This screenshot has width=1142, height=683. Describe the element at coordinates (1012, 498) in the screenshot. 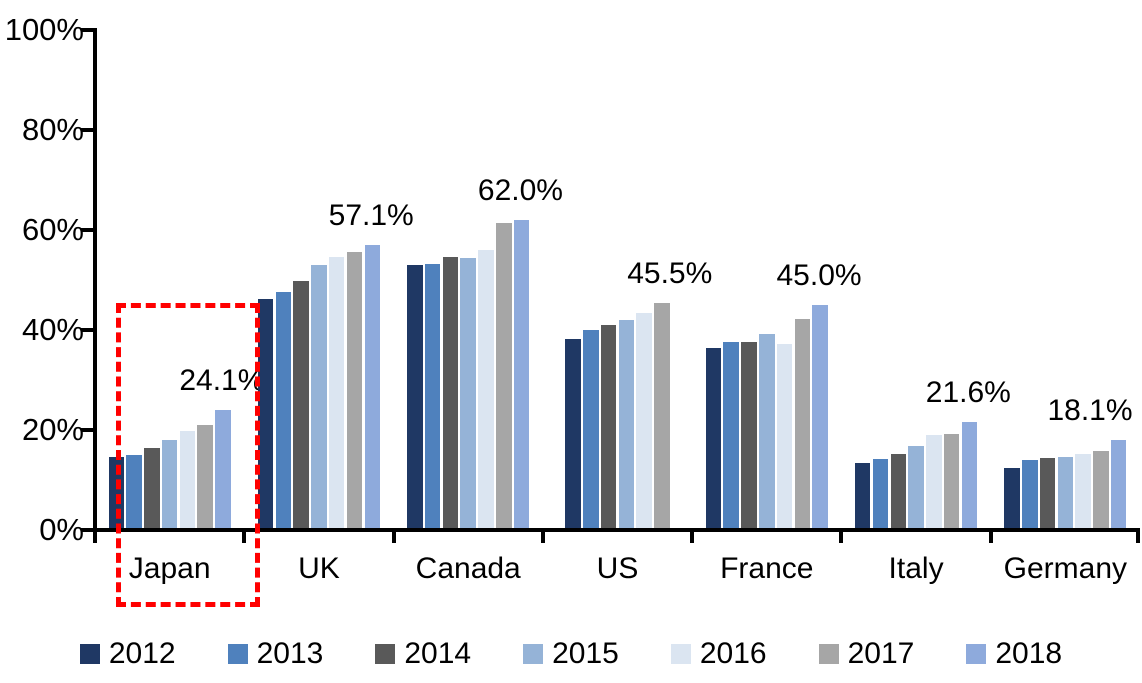

I see `bar-germany-2012` at that location.